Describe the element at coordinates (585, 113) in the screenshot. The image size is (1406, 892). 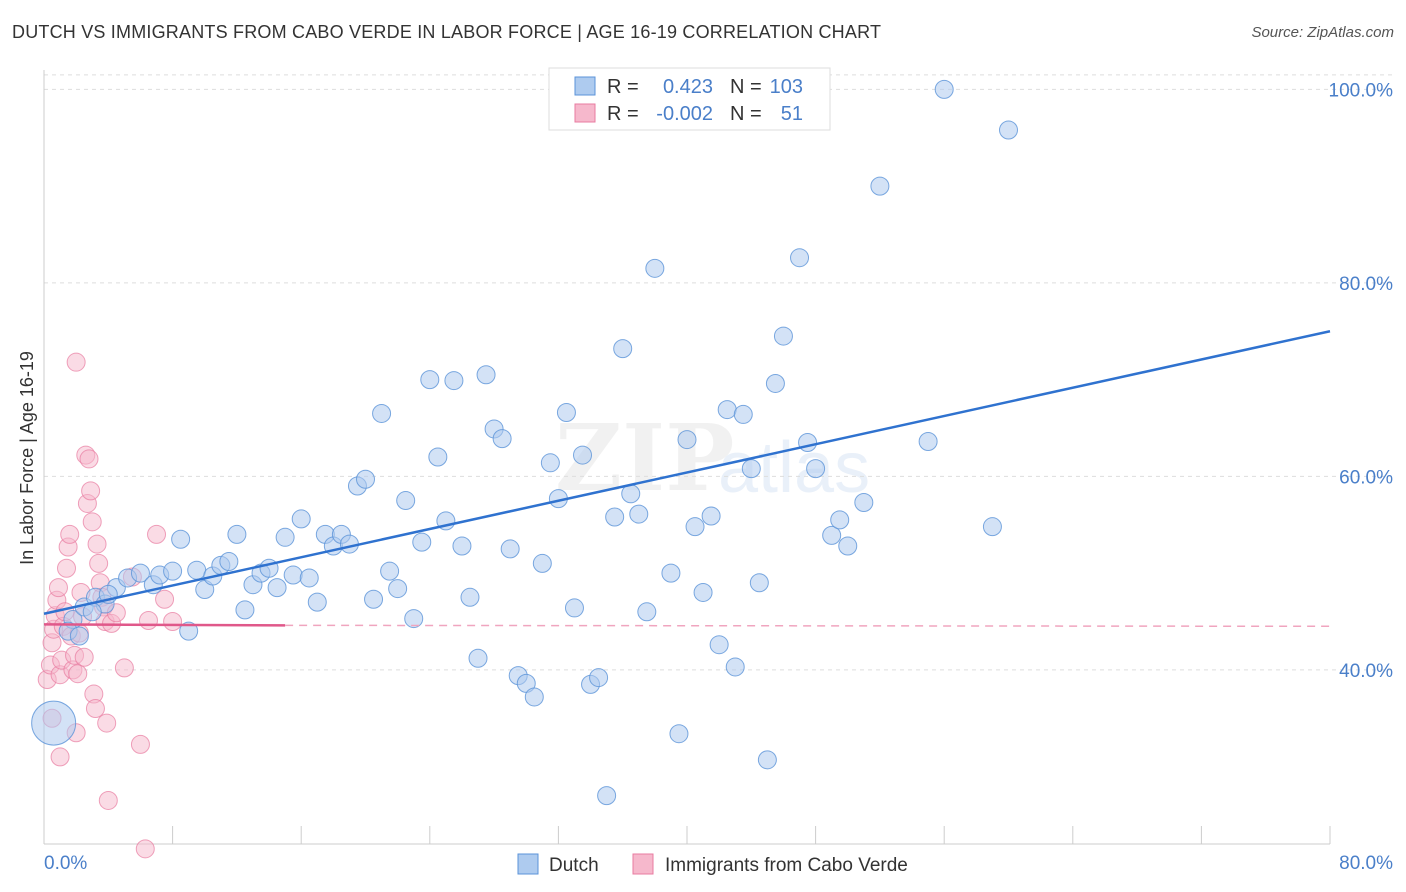
I see `cabo-swatch` at that location.